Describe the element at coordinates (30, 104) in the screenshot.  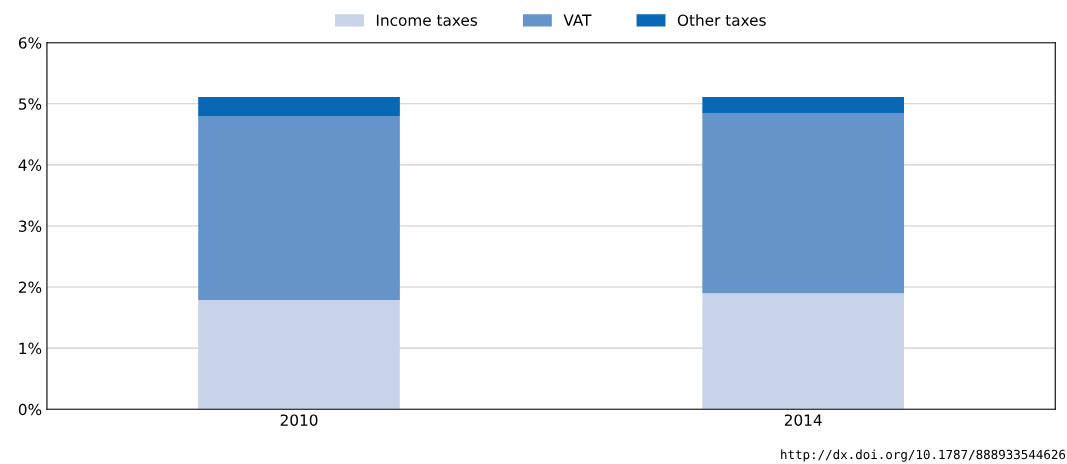
I see `y-tick-label: 5%` at that location.